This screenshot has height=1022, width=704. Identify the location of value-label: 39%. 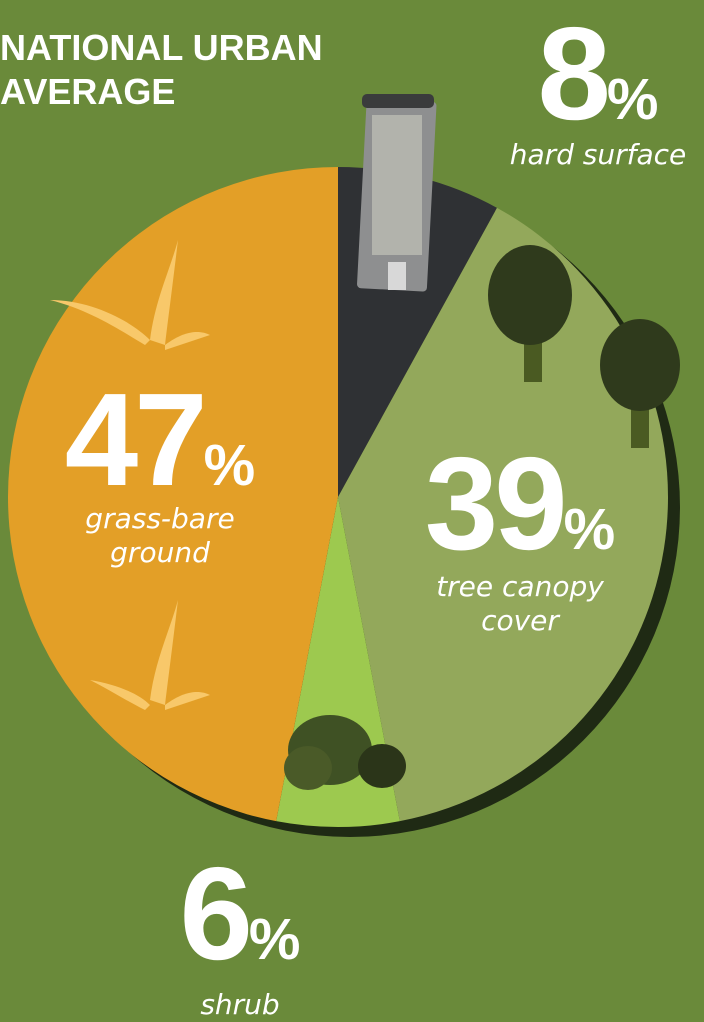
(520, 504).